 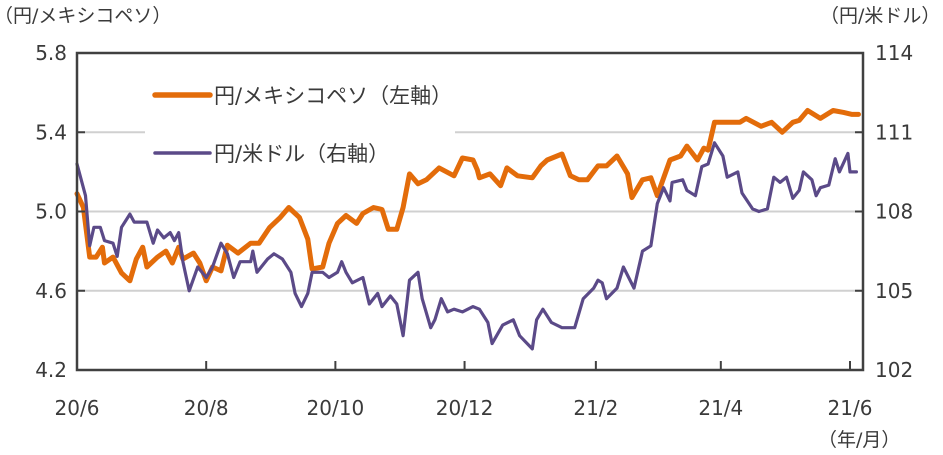 I want to click on x-tick-label: 20/10, so click(x=336, y=408).